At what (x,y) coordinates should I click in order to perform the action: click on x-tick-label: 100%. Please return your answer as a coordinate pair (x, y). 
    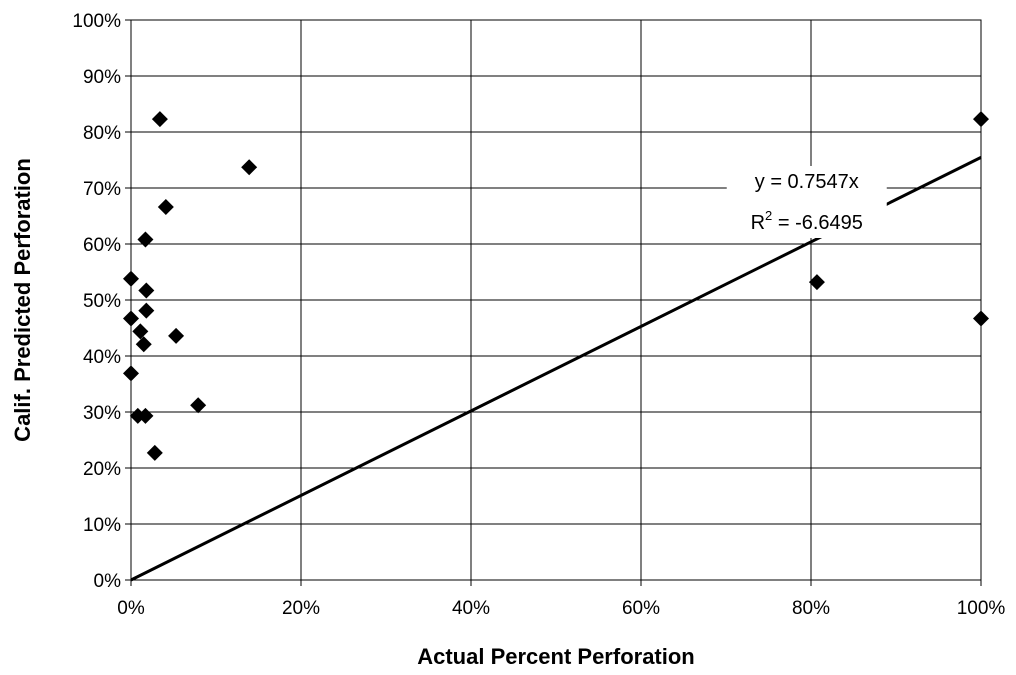
    Looking at the image, I should click on (981, 608).